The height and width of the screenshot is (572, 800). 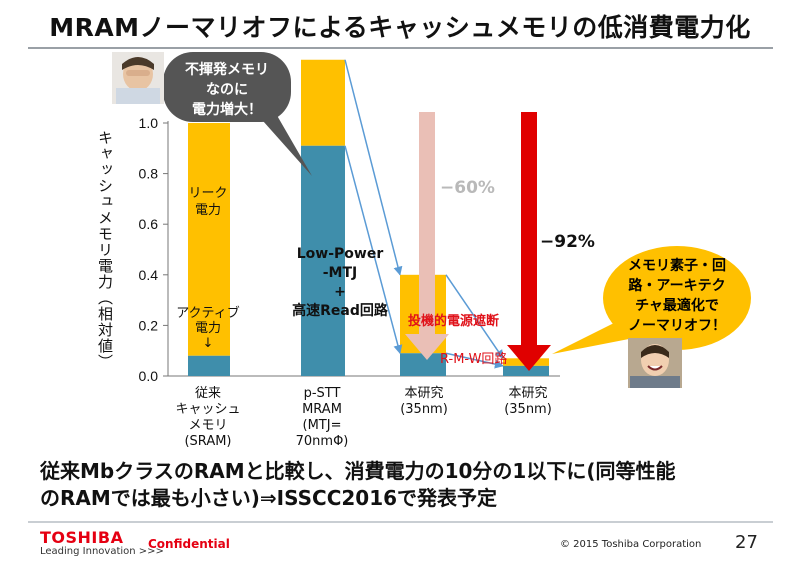 I want to click on toshiba-logo: TOSHIBA, so click(x=82, y=537).